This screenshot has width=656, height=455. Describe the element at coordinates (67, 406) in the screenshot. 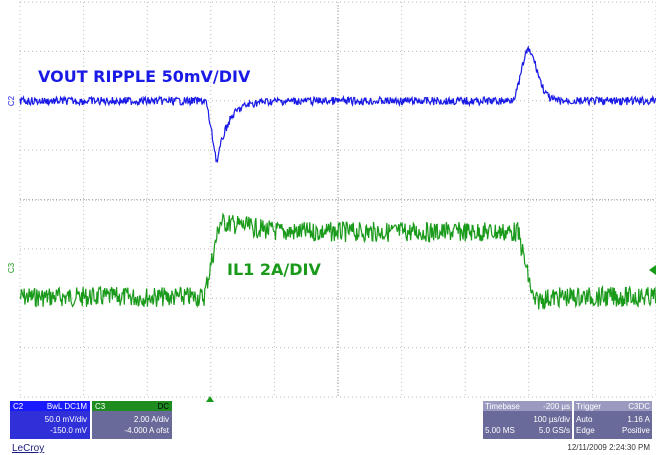

I see `panel-header-text: BwL DC1M` at that location.